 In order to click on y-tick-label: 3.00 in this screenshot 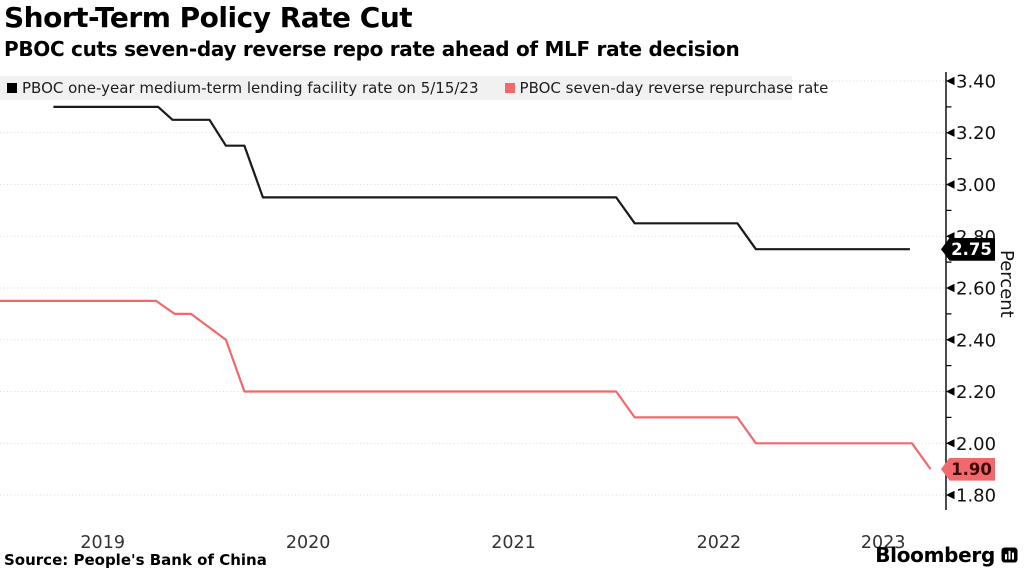, I will do `click(976, 185)`.